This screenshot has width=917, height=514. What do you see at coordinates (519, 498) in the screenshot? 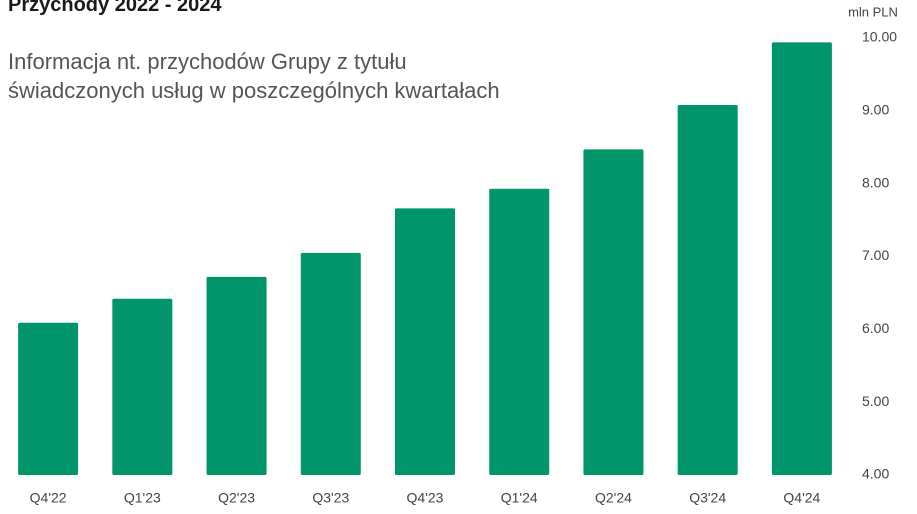
I see `x-tick-label: Q1'24` at bounding box center [519, 498].